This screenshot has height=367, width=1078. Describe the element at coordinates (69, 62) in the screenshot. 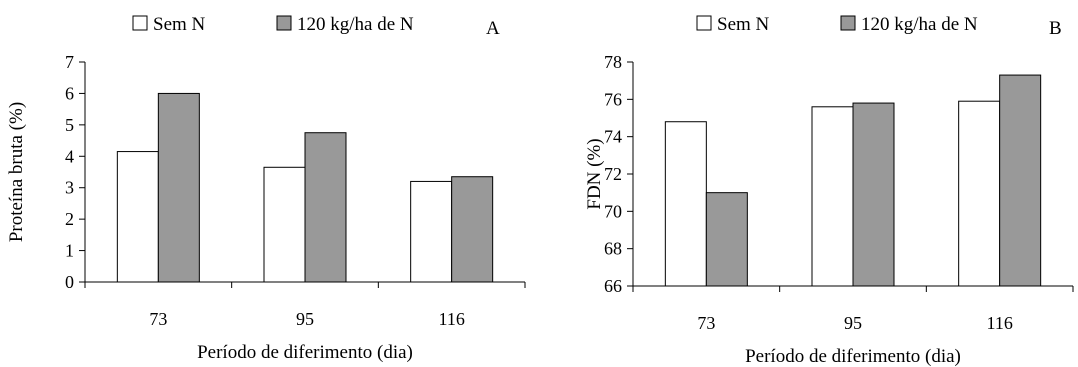

I see `y-tick-label: 7` at that location.